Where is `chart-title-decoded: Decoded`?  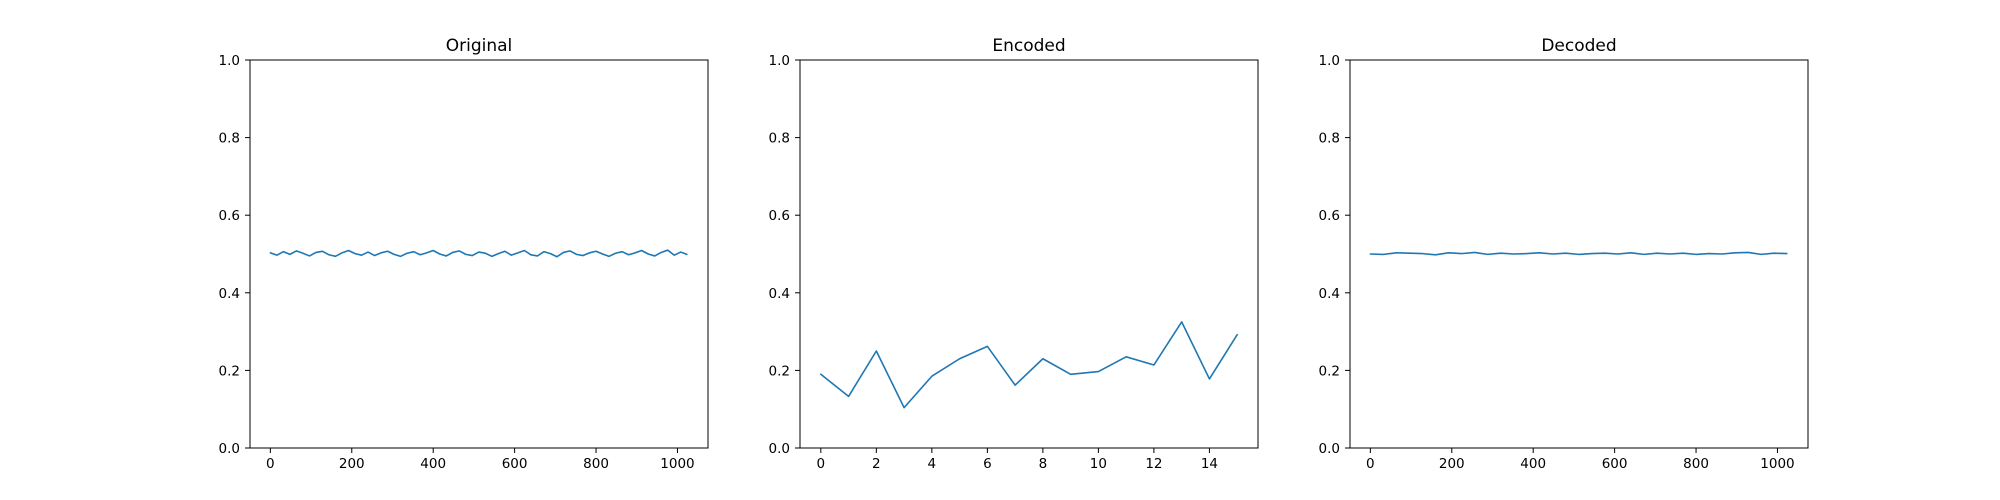 chart-title-decoded: Decoded is located at coordinates (1578, 46).